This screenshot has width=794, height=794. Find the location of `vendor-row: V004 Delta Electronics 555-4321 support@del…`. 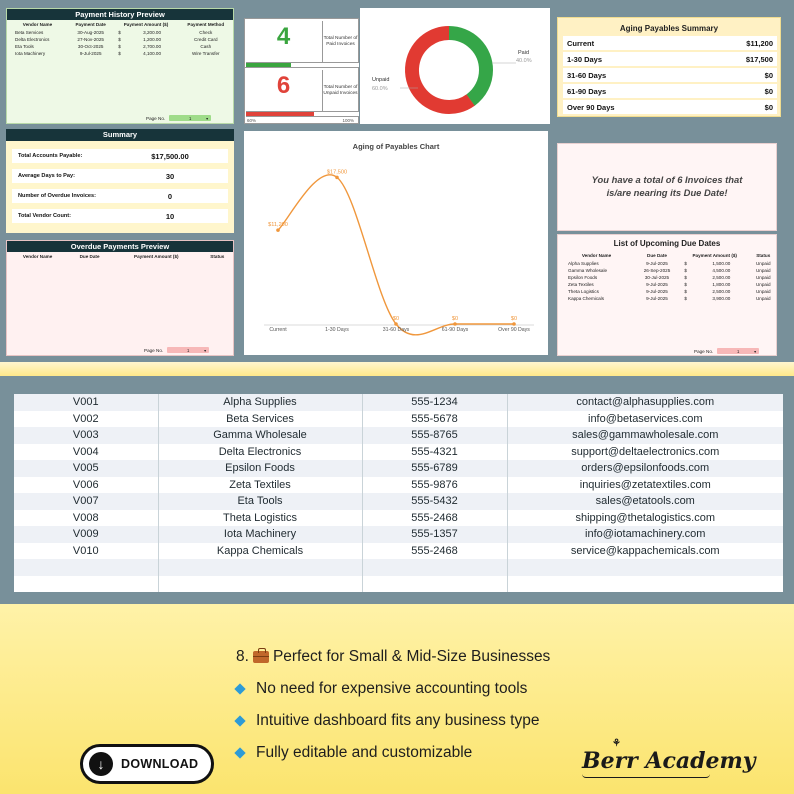

vendor-row: V004 Delta Electronics 555-4321 support@del… is located at coordinates (398, 451).